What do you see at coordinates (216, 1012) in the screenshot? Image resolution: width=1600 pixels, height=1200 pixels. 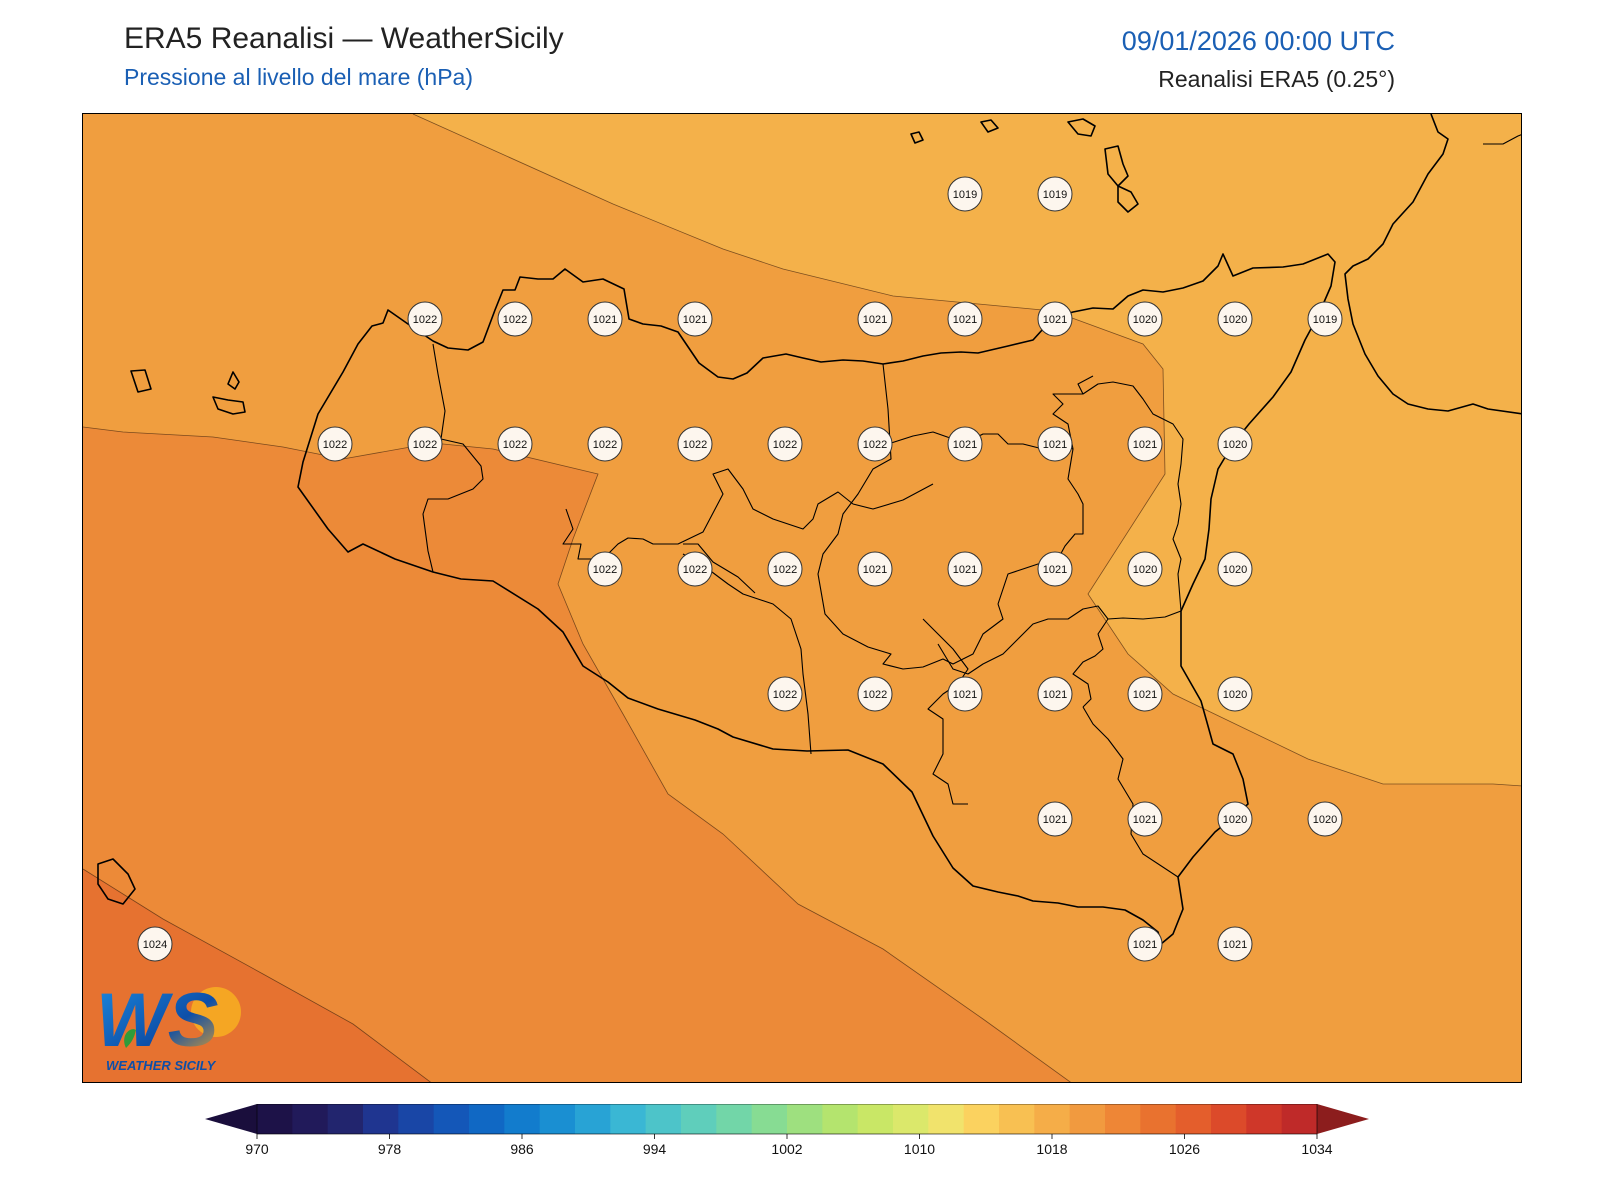 I see `sun-icon` at bounding box center [216, 1012].